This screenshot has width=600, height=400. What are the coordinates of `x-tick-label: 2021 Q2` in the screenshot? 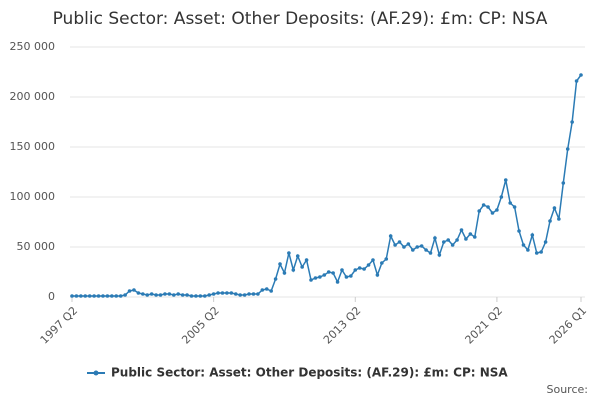 It's located at (484, 325).